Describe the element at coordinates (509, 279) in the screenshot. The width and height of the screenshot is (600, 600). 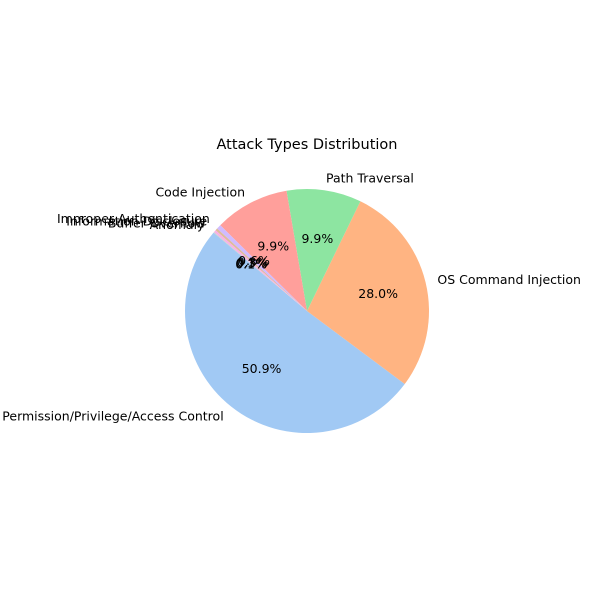
I see `slice-label: OS Command Injection` at that location.